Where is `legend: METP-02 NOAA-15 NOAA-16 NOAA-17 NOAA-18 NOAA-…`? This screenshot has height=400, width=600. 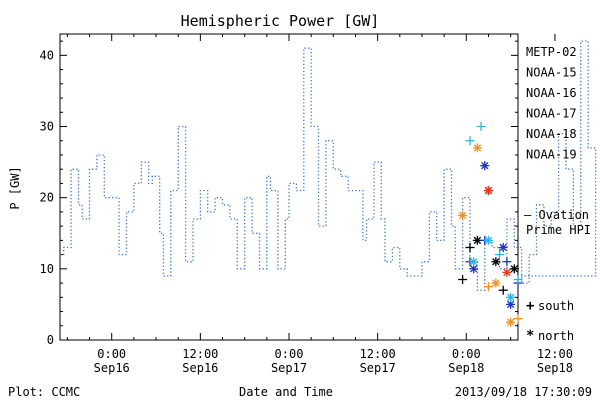 legend: METP-02 NOAA-15 NOAA-16 NOAA-17 NOAA-18 NOAA-… is located at coordinates (557, 194).